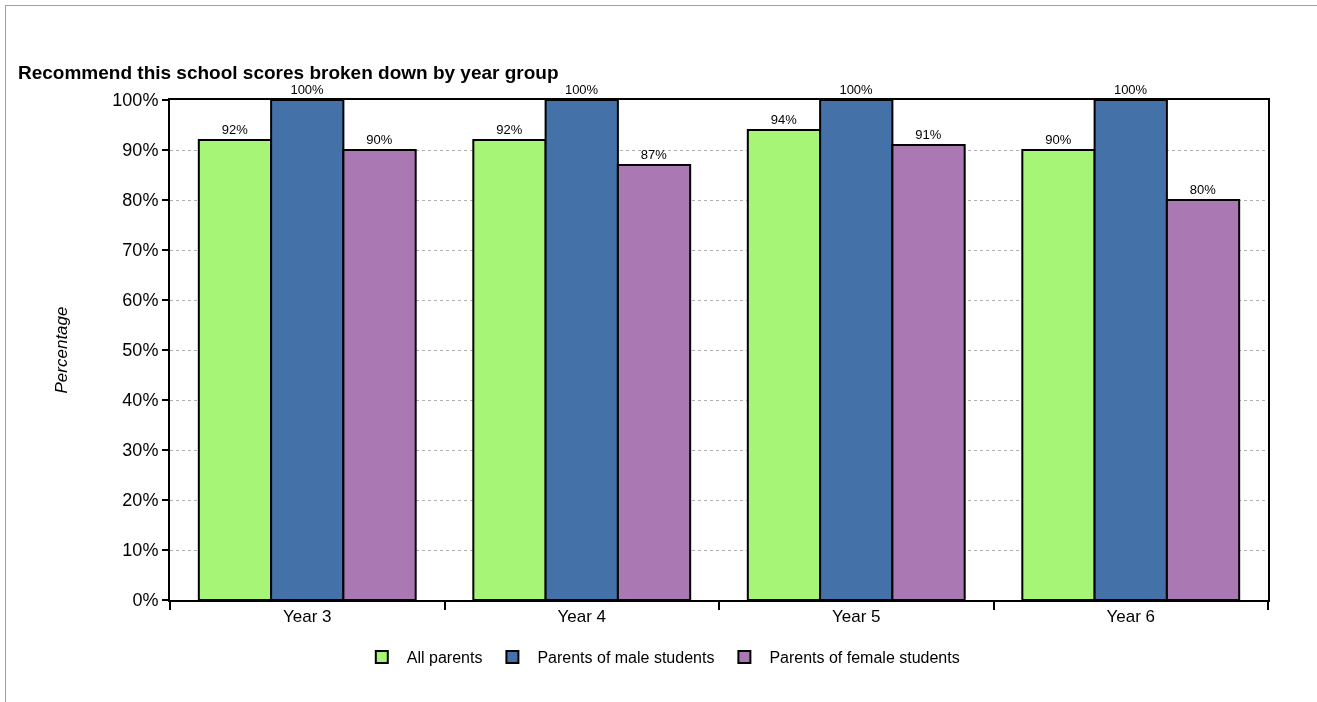 The width and height of the screenshot is (1317, 702). Describe the element at coordinates (626, 658) in the screenshot. I see `legend-label: Parents of male students` at that location.